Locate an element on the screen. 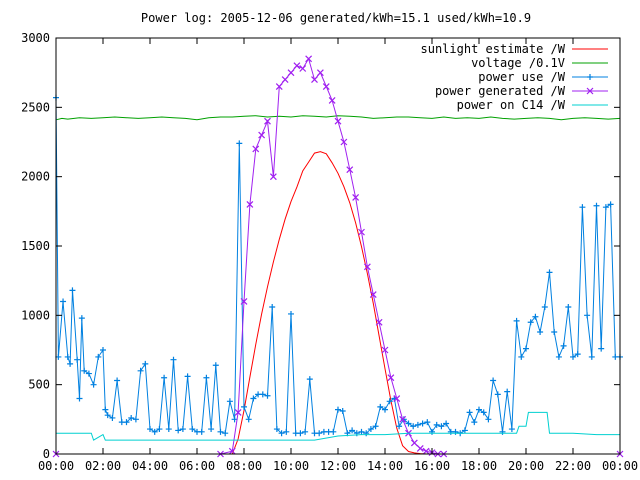 This screenshot has width=640, height=480. legend-label: sunlight estimate /W is located at coordinates (493, 49).